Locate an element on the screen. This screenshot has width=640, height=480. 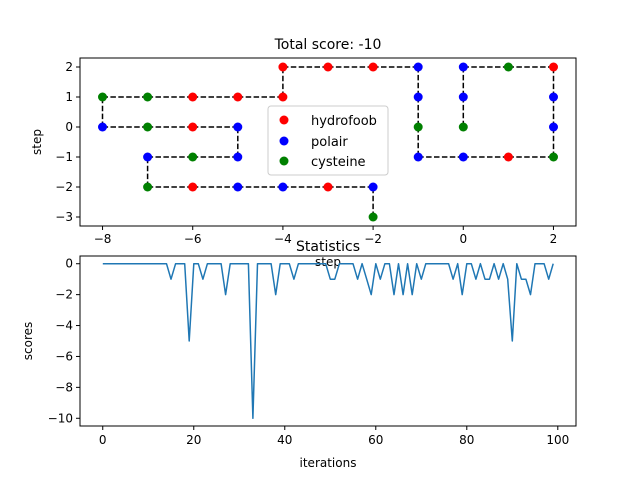
top-x-tick-label: −6 is located at coordinates (193, 239).